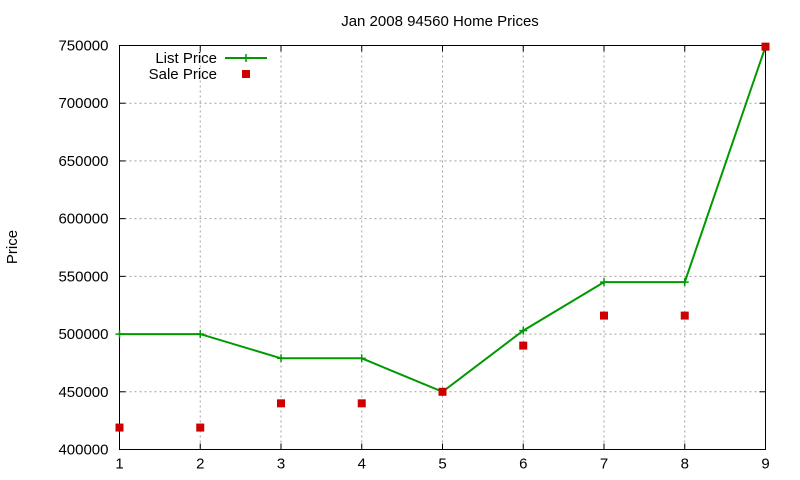  What do you see at coordinates (765, 464) in the screenshot?
I see `x-tick-label: 9` at bounding box center [765, 464].